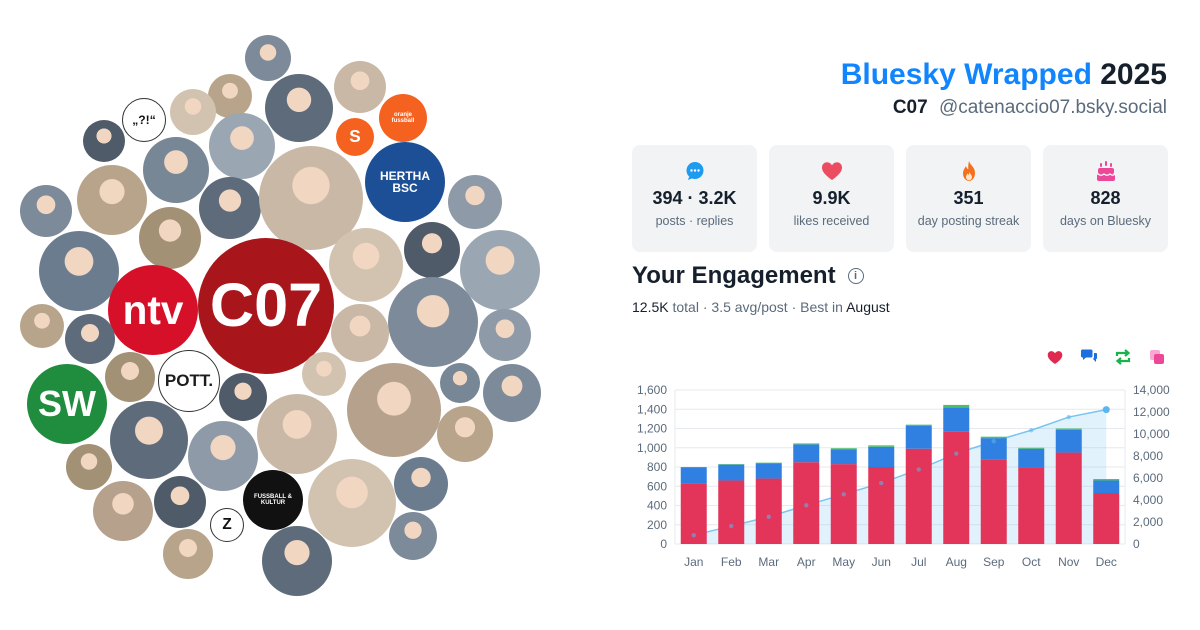 The width and height of the screenshot is (1200, 630). Describe the element at coordinates (153, 310) in the screenshot. I see `avatar: ntv` at that location.